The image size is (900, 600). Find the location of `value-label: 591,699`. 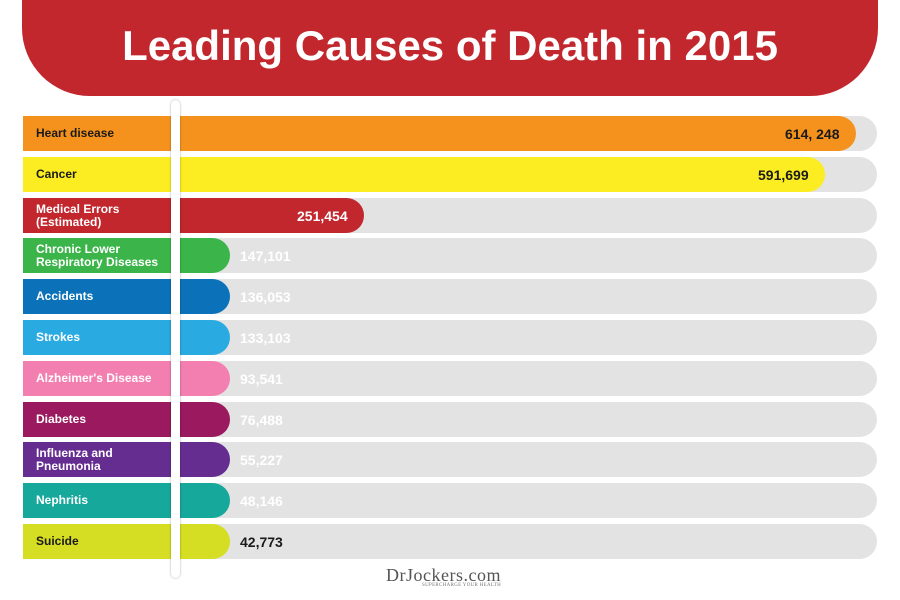

value-label: 591,699 is located at coordinates (783, 175).